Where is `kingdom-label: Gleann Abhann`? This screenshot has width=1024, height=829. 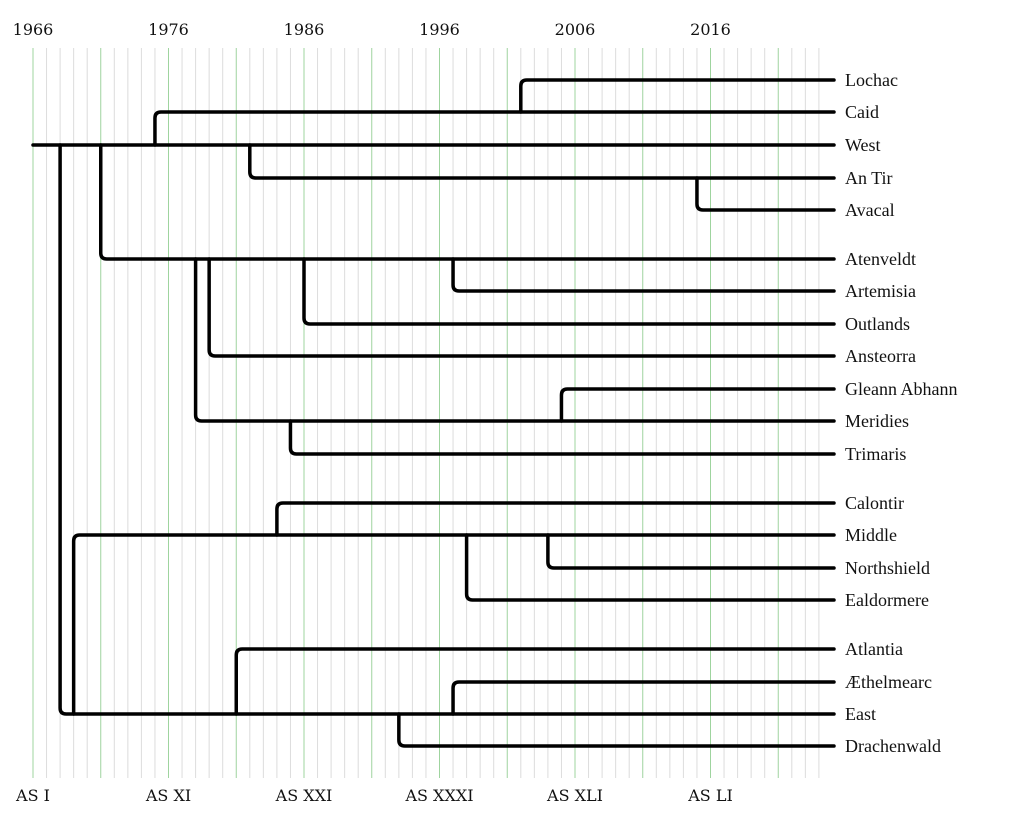 kingdom-label: Gleann Abhann is located at coordinates (901, 389).